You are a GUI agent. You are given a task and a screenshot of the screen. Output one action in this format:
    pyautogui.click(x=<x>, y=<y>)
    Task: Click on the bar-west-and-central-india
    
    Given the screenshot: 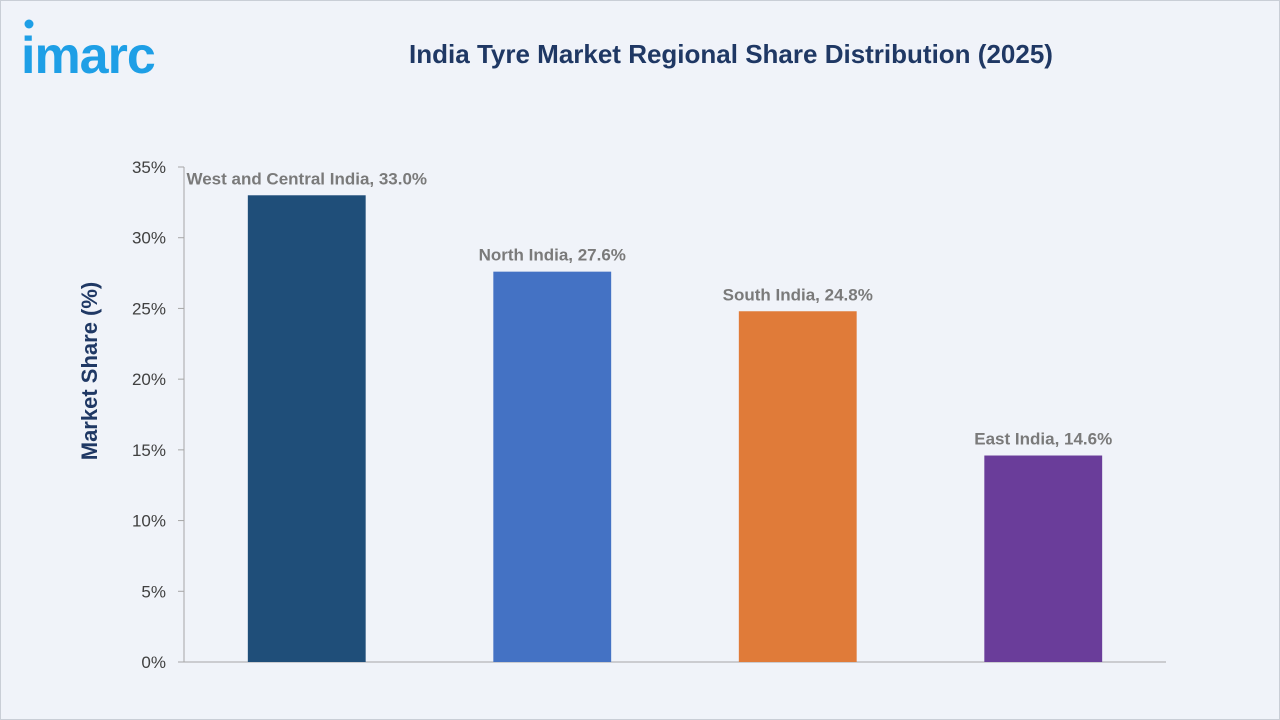 What is the action you would take?
    pyautogui.click(x=306, y=429)
    